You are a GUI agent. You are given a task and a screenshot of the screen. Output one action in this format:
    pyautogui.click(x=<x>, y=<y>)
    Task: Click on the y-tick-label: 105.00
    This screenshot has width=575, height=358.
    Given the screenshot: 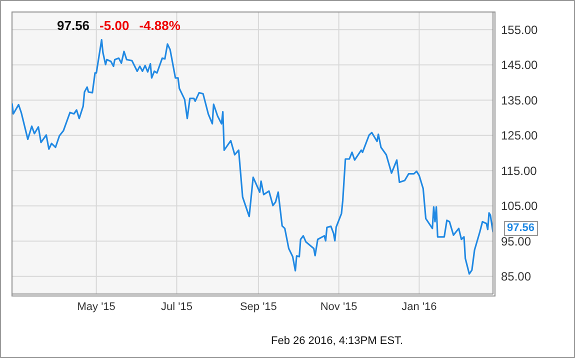 What is the action you would take?
    pyautogui.click(x=519, y=206)
    